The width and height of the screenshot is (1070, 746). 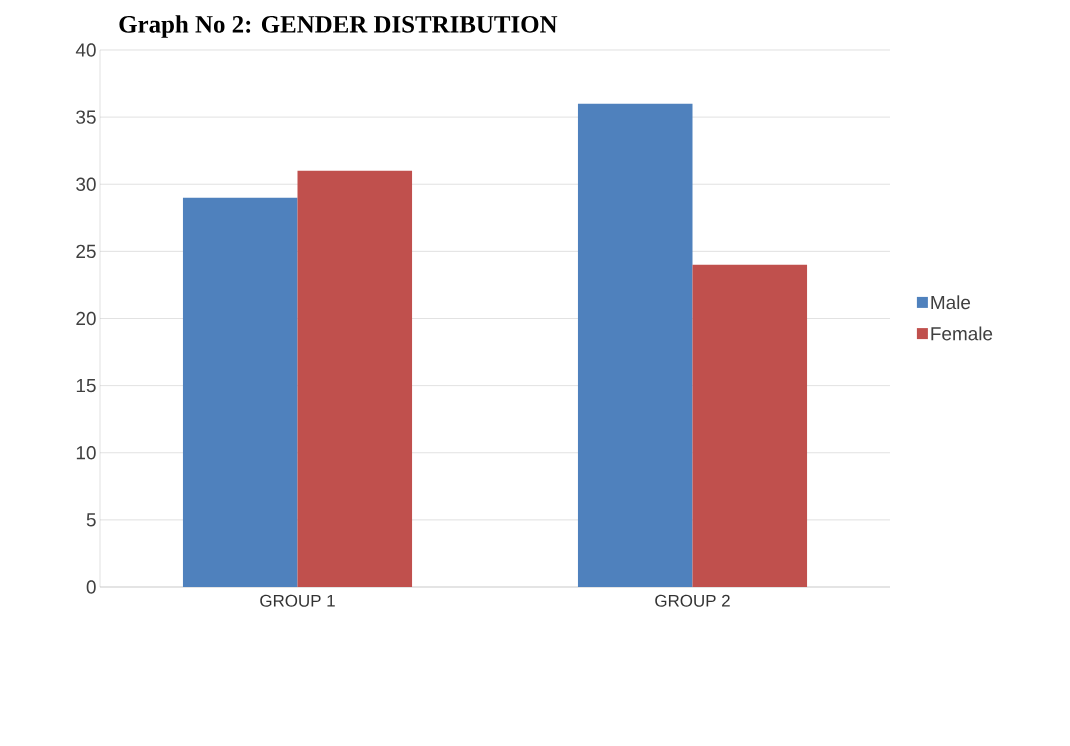 I want to click on legend-label: Male, so click(x=951, y=302).